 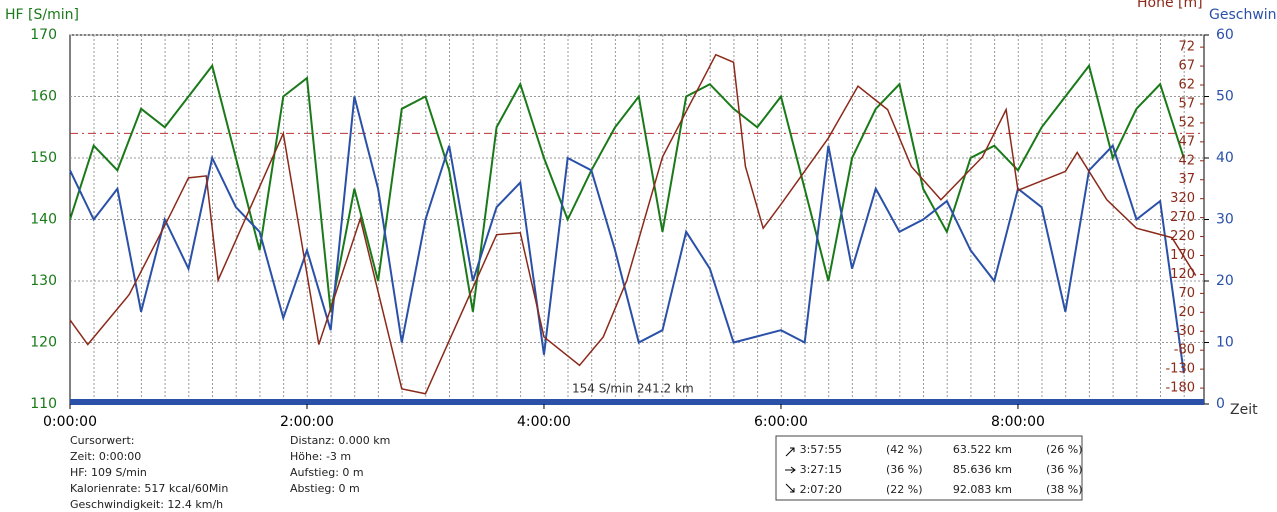 What do you see at coordinates (43, 343) in the screenshot?
I see `y-tick-label: 120` at bounding box center [43, 343].